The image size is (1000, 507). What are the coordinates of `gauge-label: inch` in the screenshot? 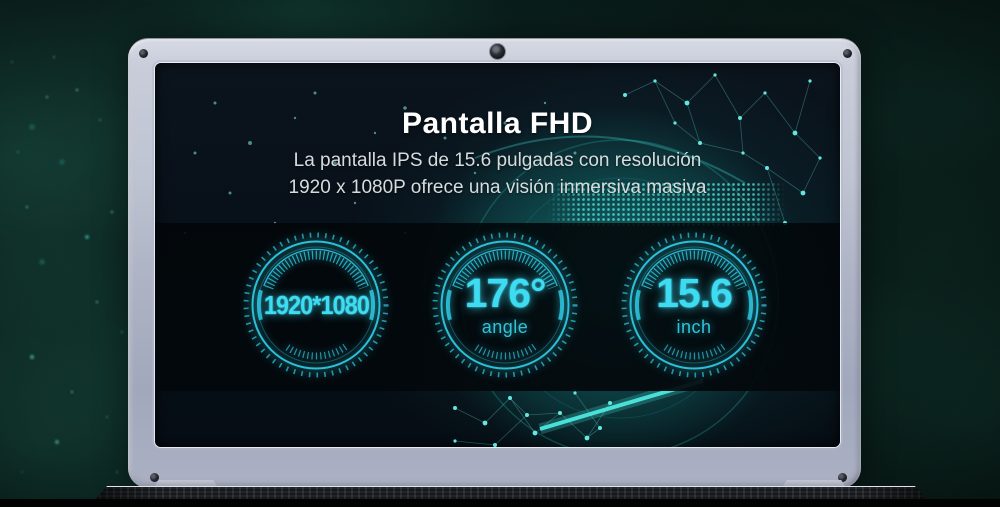 It's located at (694, 326).